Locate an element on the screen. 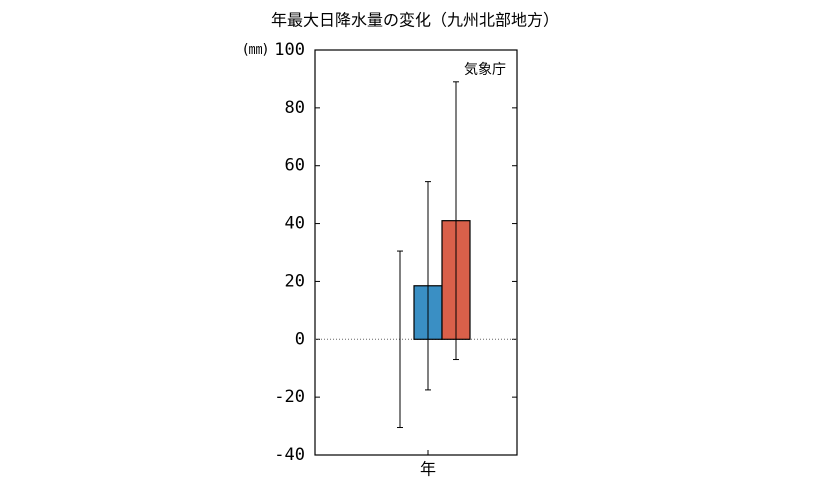 The width and height of the screenshot is (833, 498). y-tick-label: 100 is located at coordinates (289, 50).